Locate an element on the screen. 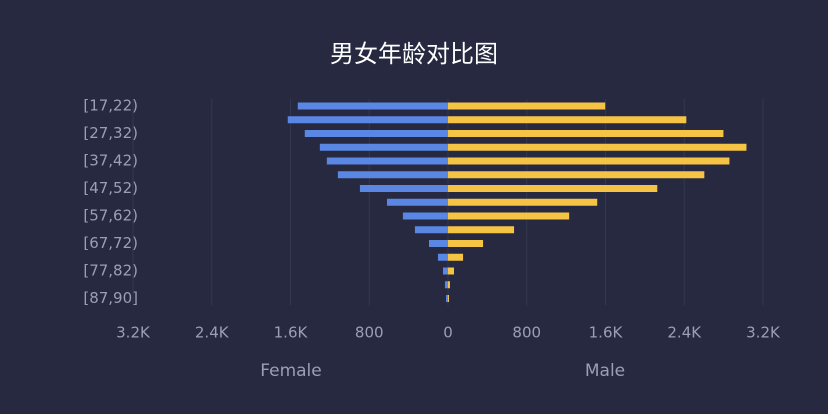  y-tick-label: [77,82) is located at coordinates (110, 271).